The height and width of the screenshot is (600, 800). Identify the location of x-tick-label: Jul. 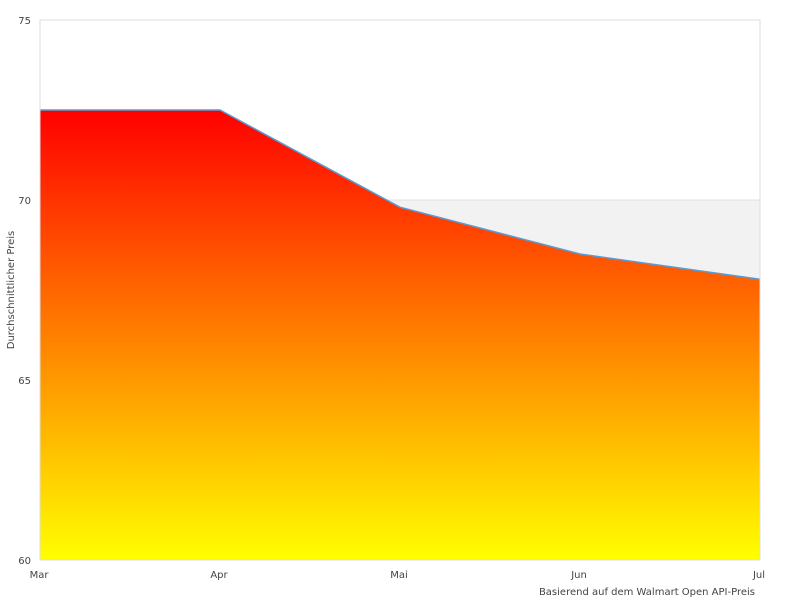
(758, 575).